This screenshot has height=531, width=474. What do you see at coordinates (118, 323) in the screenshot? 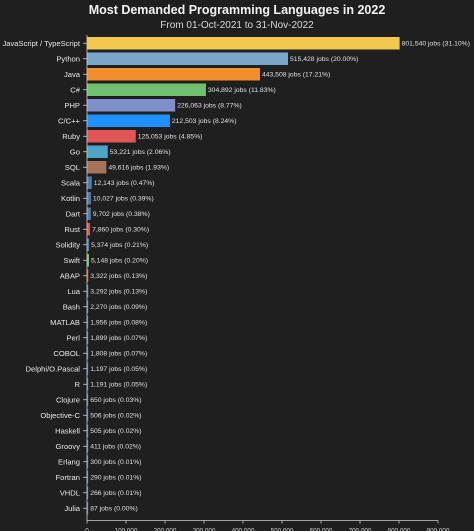
I see `value-label: 1,956 jobs (0.08%)` at bounding box center [118, 323].